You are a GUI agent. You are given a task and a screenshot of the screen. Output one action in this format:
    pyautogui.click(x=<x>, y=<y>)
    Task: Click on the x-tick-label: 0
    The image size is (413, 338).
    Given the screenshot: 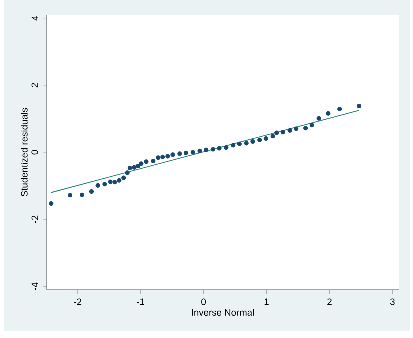 What is the action you would take?
    pyautogui.click(x=204, y=302)
    